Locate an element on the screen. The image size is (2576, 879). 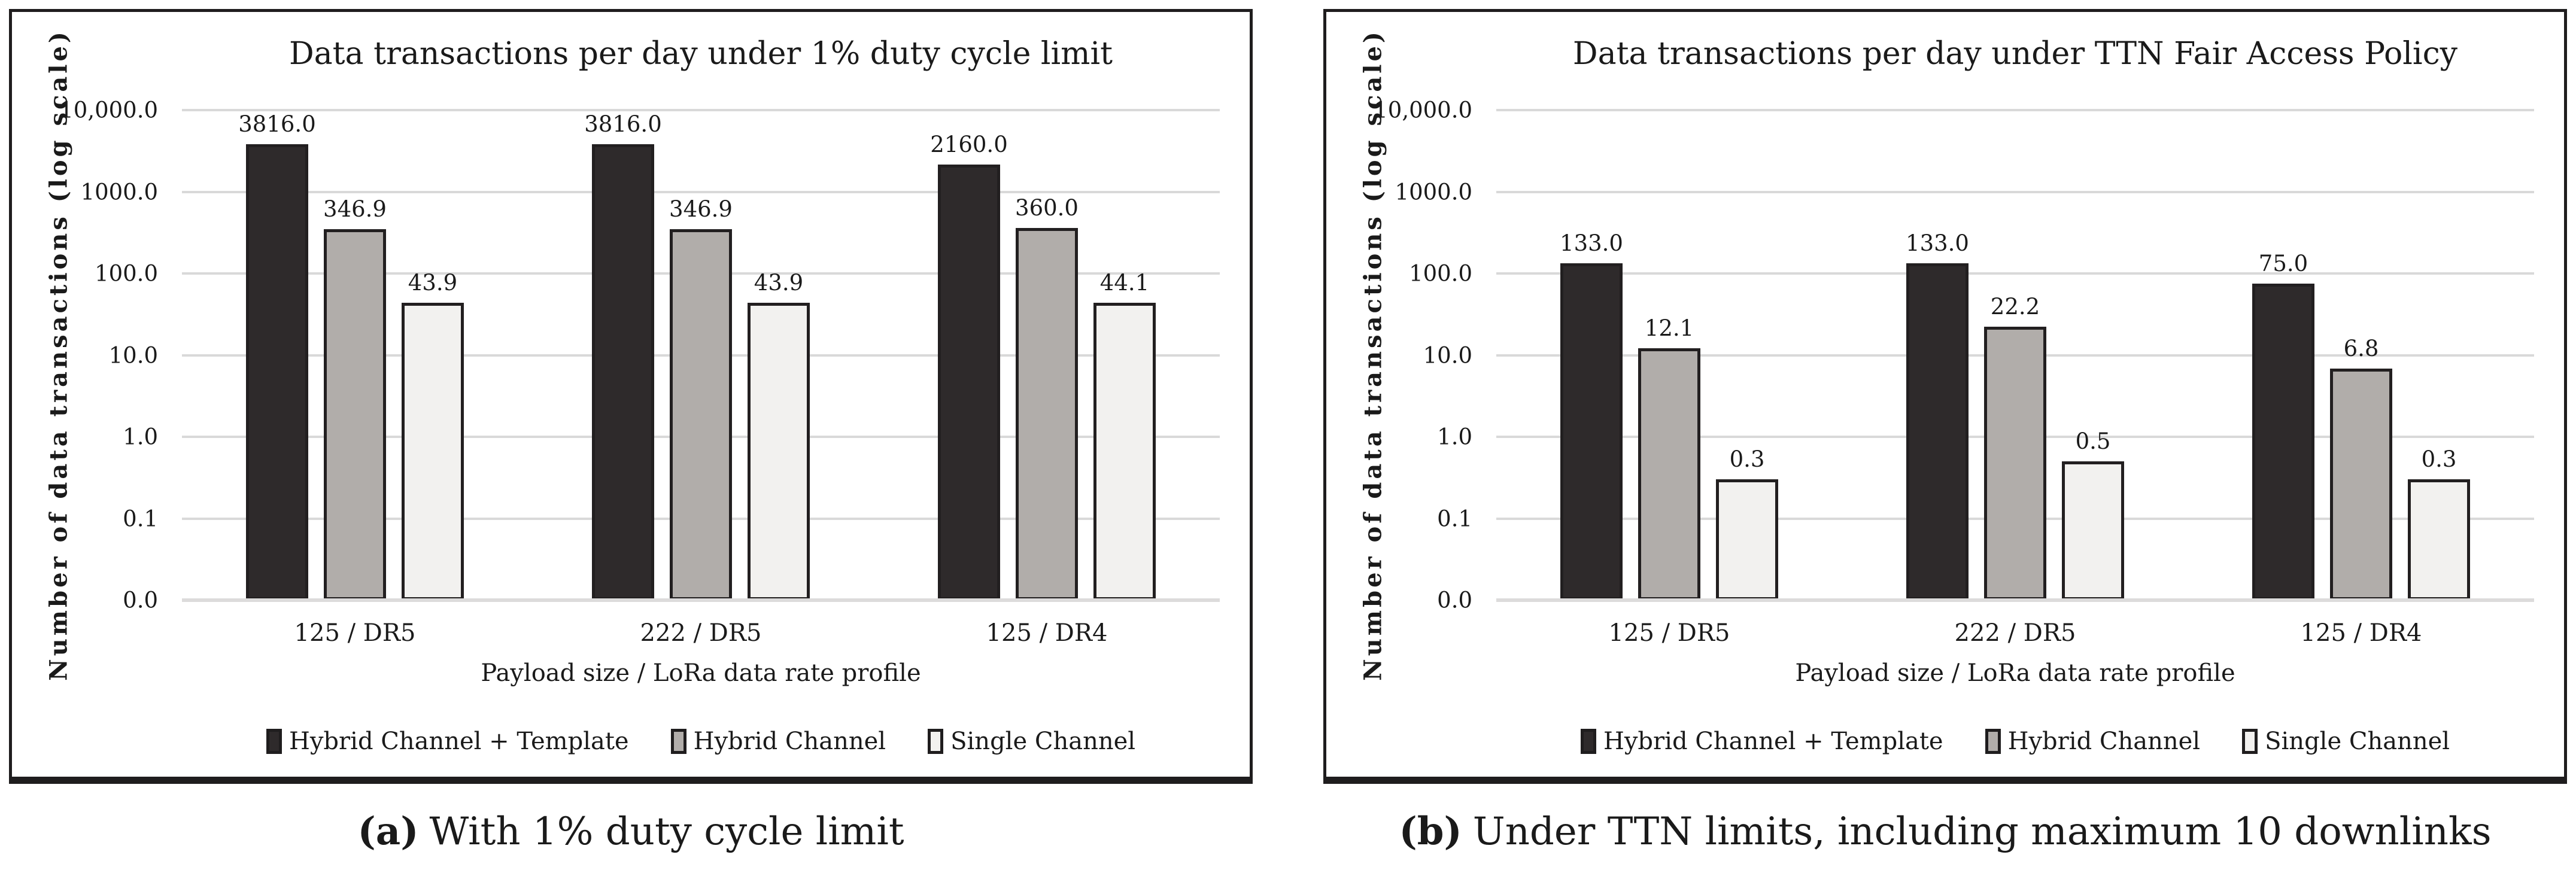
caption-text: With 1% duty cycle limit is located at coordinates (667, 832).